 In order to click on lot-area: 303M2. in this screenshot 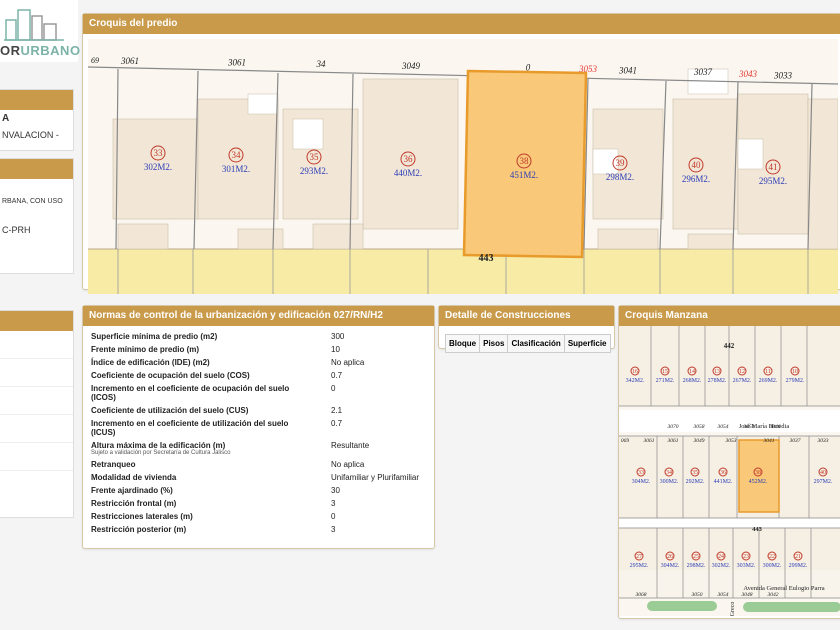, I will do `click(746, 566)`.